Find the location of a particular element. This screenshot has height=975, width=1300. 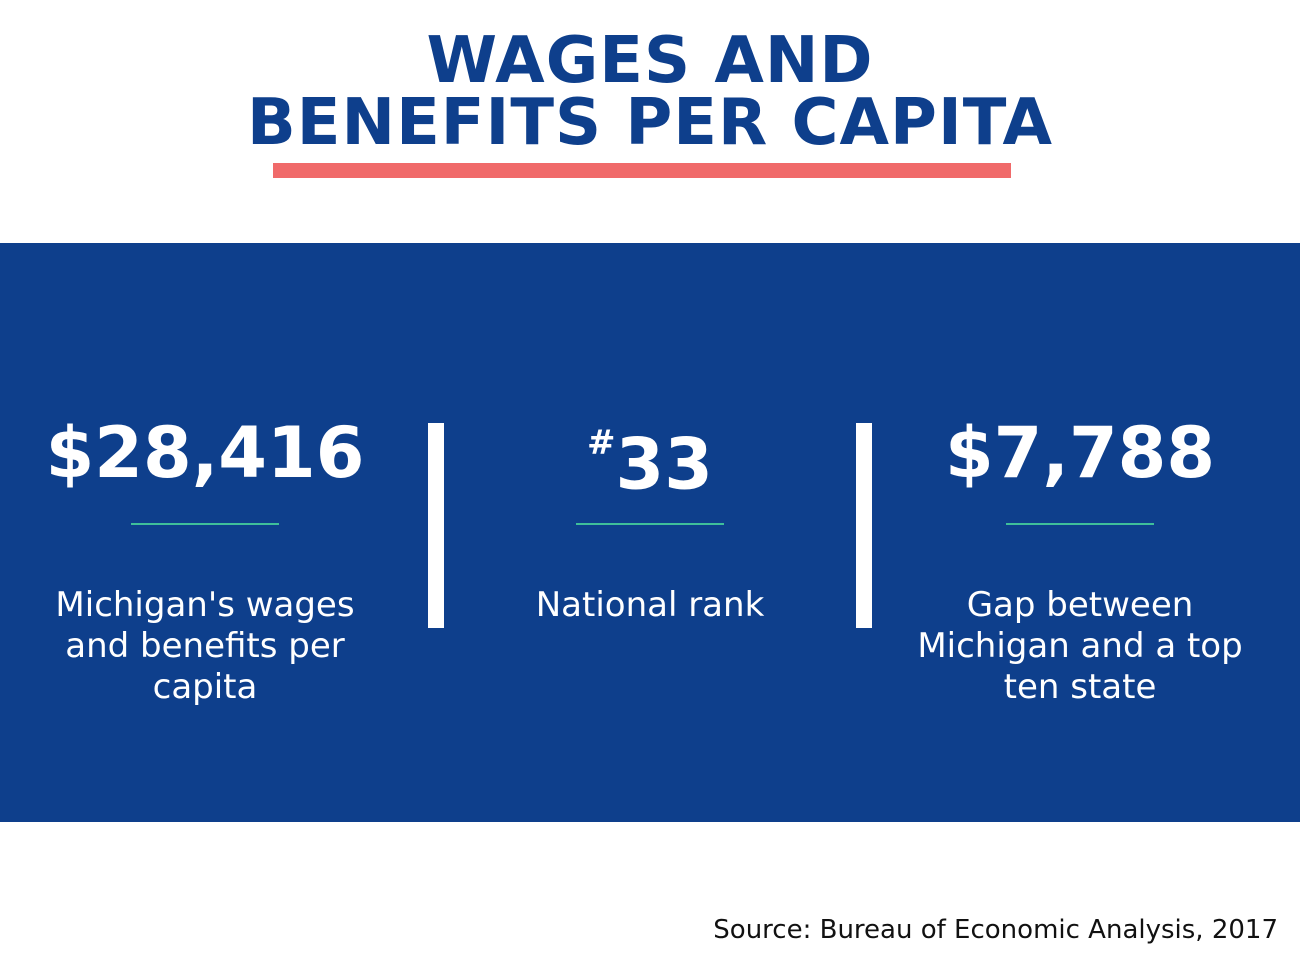

title-line-2: BENEFITS PER CAPITA is located at coordinates (650, 123).